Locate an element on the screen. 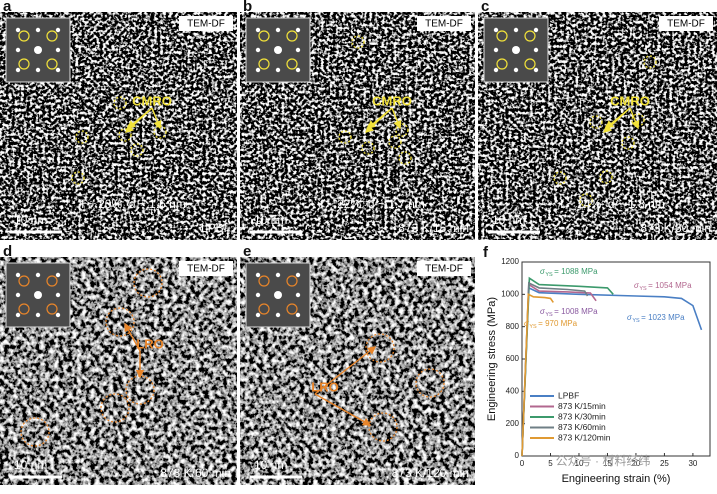 This screenshot has height=494, width=717. legend-label: 873 K/120min is located at coordinates (584, 437).